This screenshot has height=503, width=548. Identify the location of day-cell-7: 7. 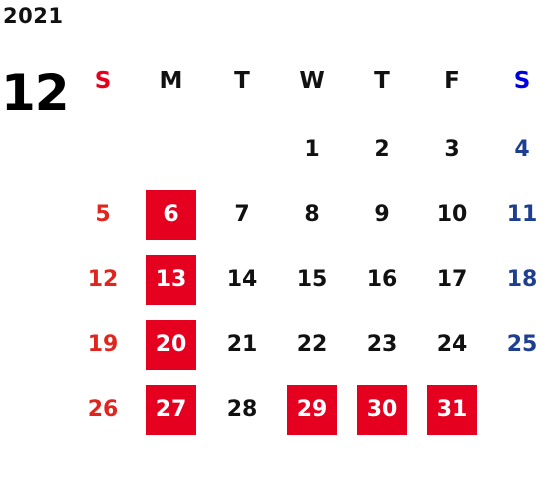
(242, 214).